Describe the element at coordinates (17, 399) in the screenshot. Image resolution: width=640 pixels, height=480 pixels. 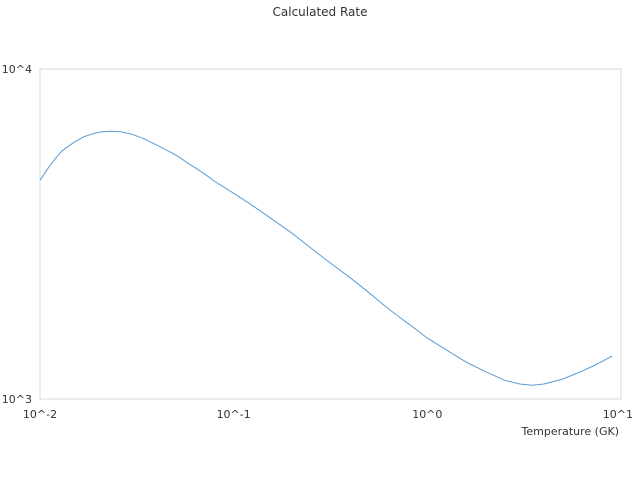
I see `y-tick-label: 10^3` at that location.